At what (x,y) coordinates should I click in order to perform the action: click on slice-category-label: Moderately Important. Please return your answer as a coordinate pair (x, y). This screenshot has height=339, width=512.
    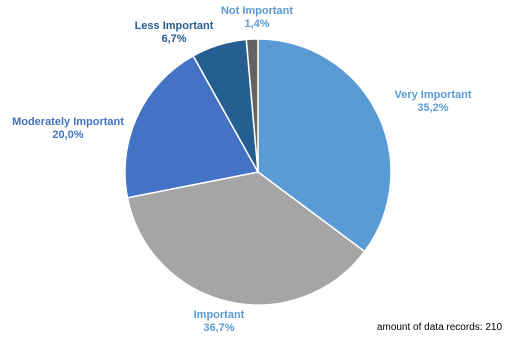
    Looking at the image, I should click on (68, 122).